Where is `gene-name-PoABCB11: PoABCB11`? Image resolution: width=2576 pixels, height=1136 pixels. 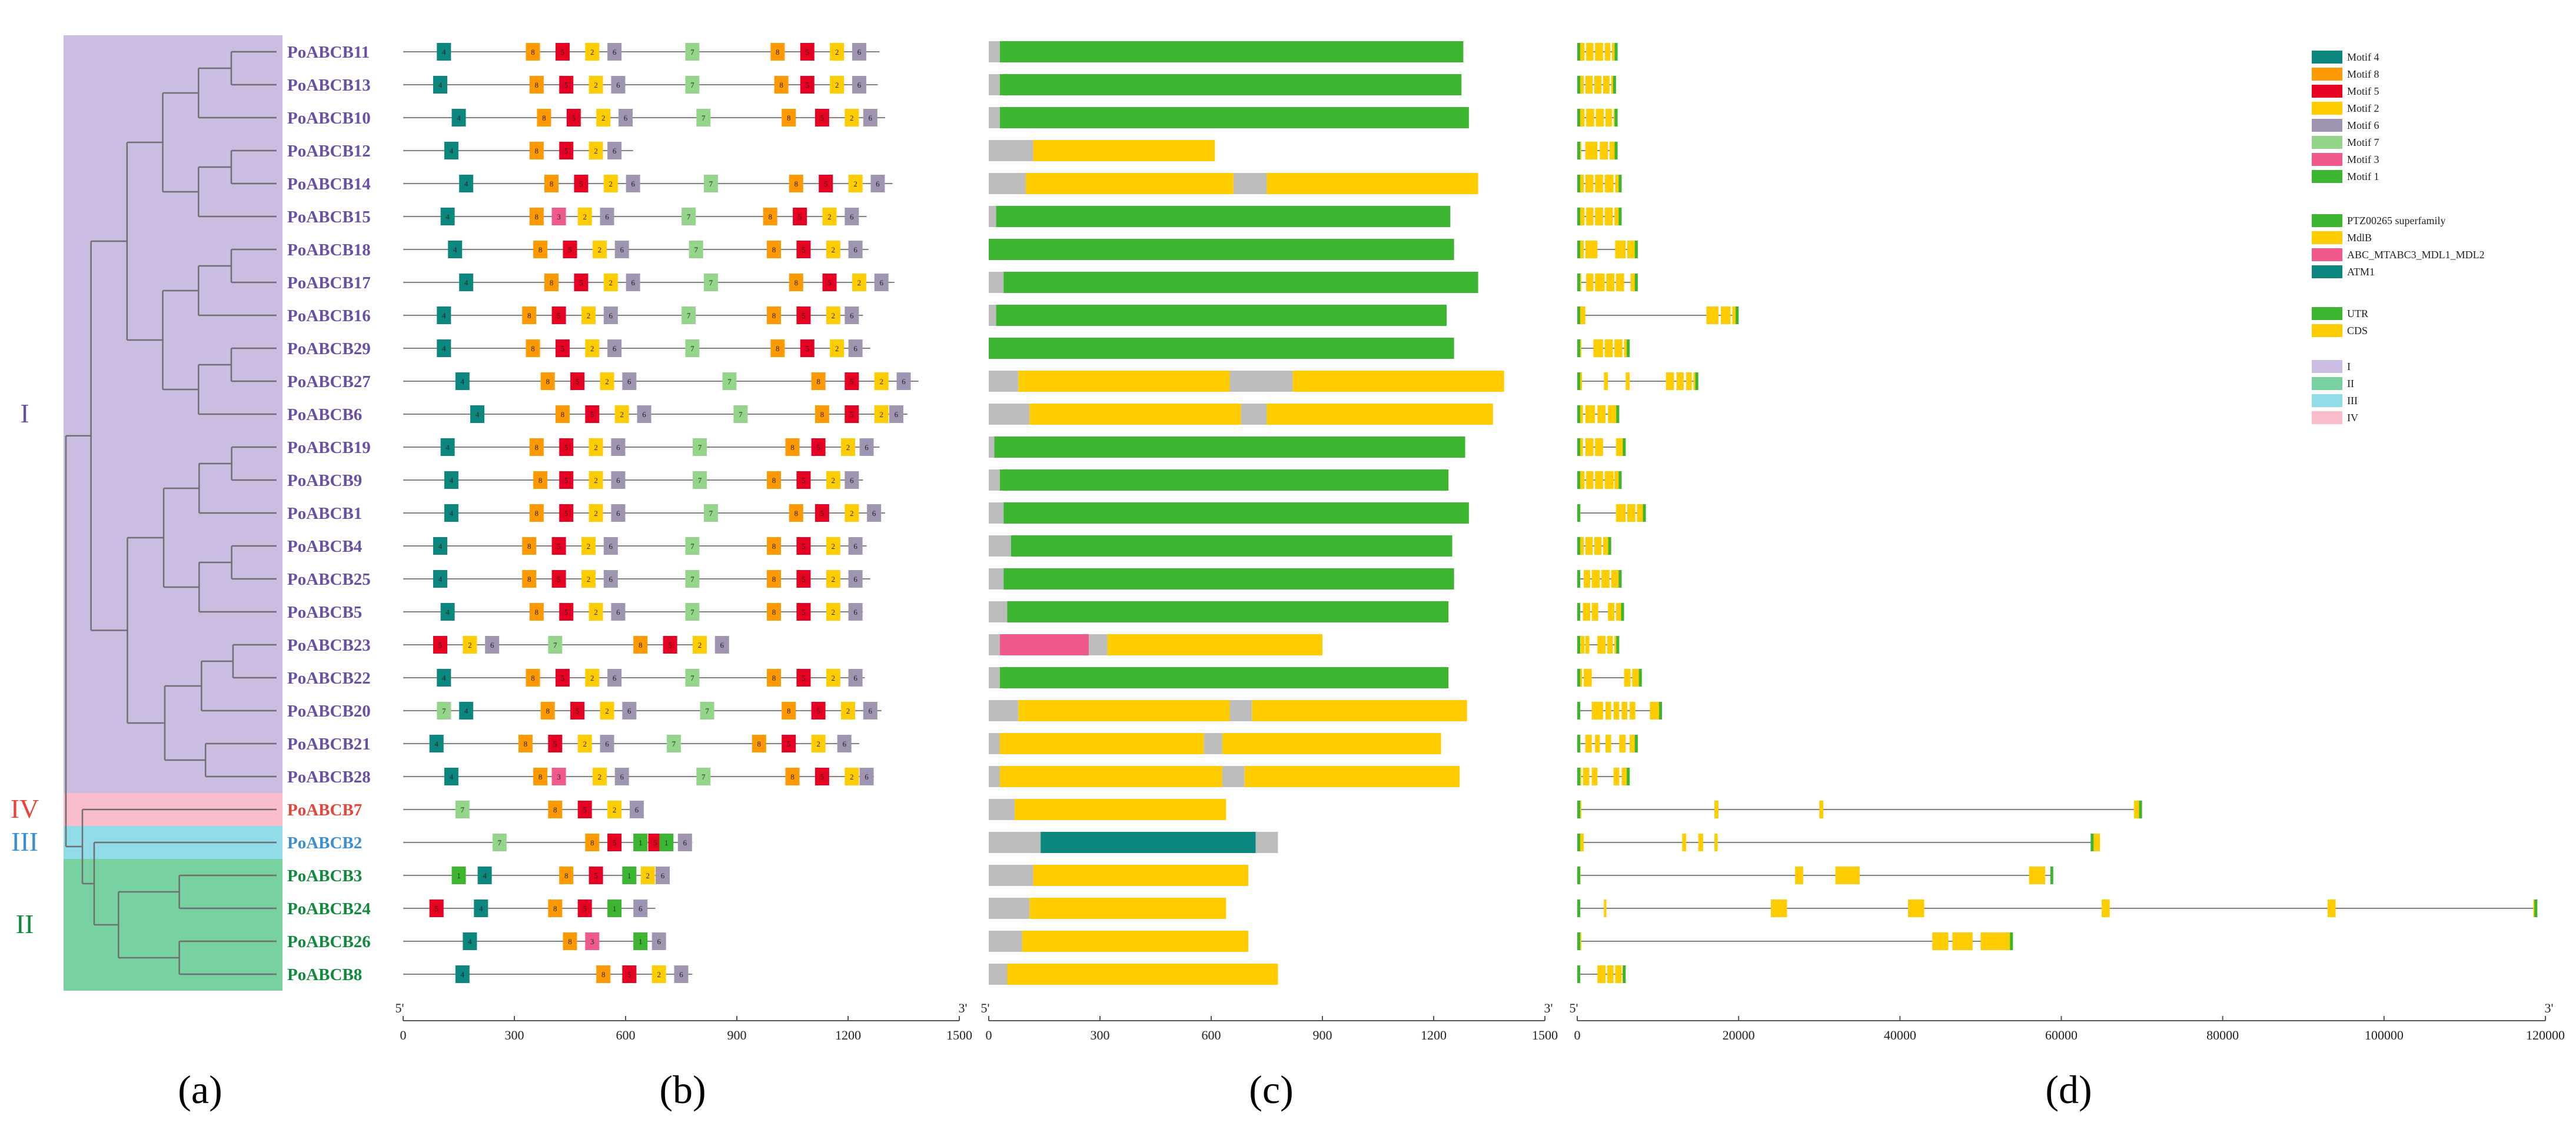 gene-name-PoABCB11: PoABCB11 is located at coordinates (328, 53).